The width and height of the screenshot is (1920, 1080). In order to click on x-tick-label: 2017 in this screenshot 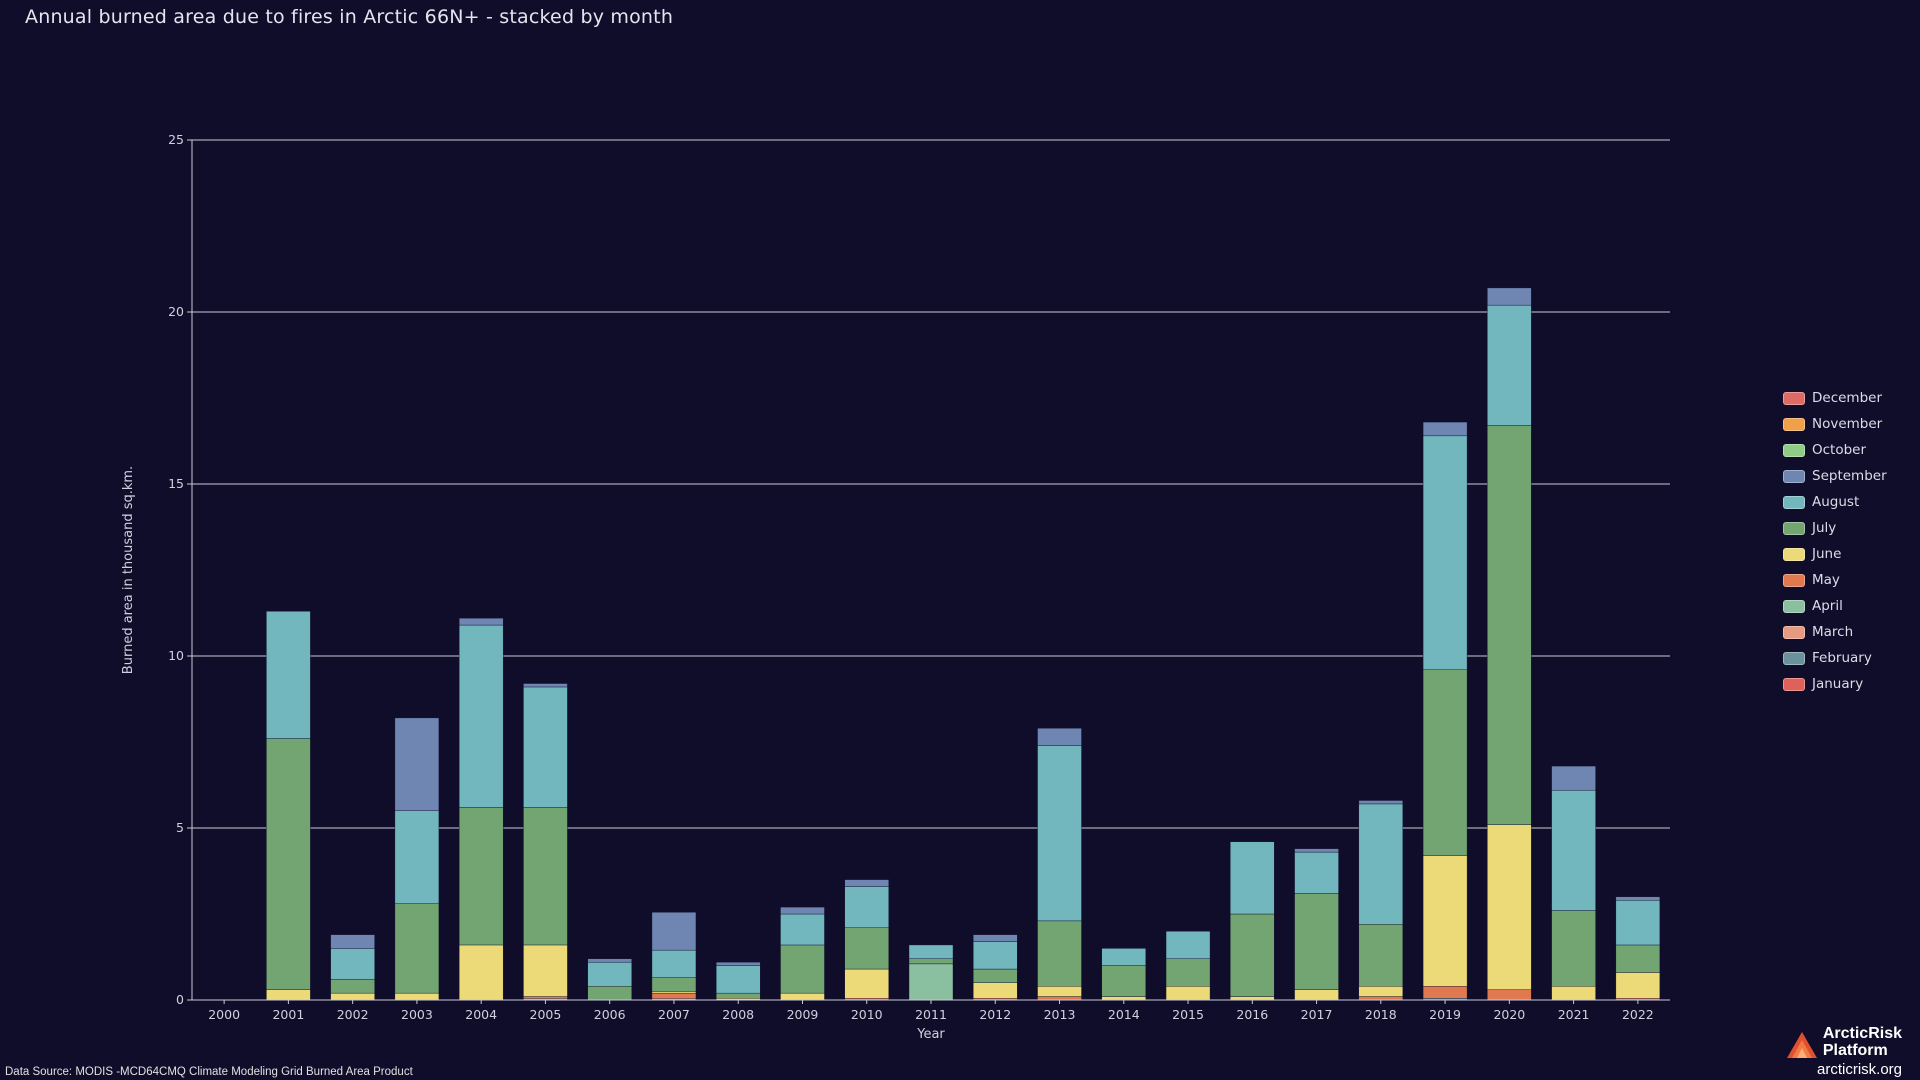, I will do `click(1317, 1014)`.